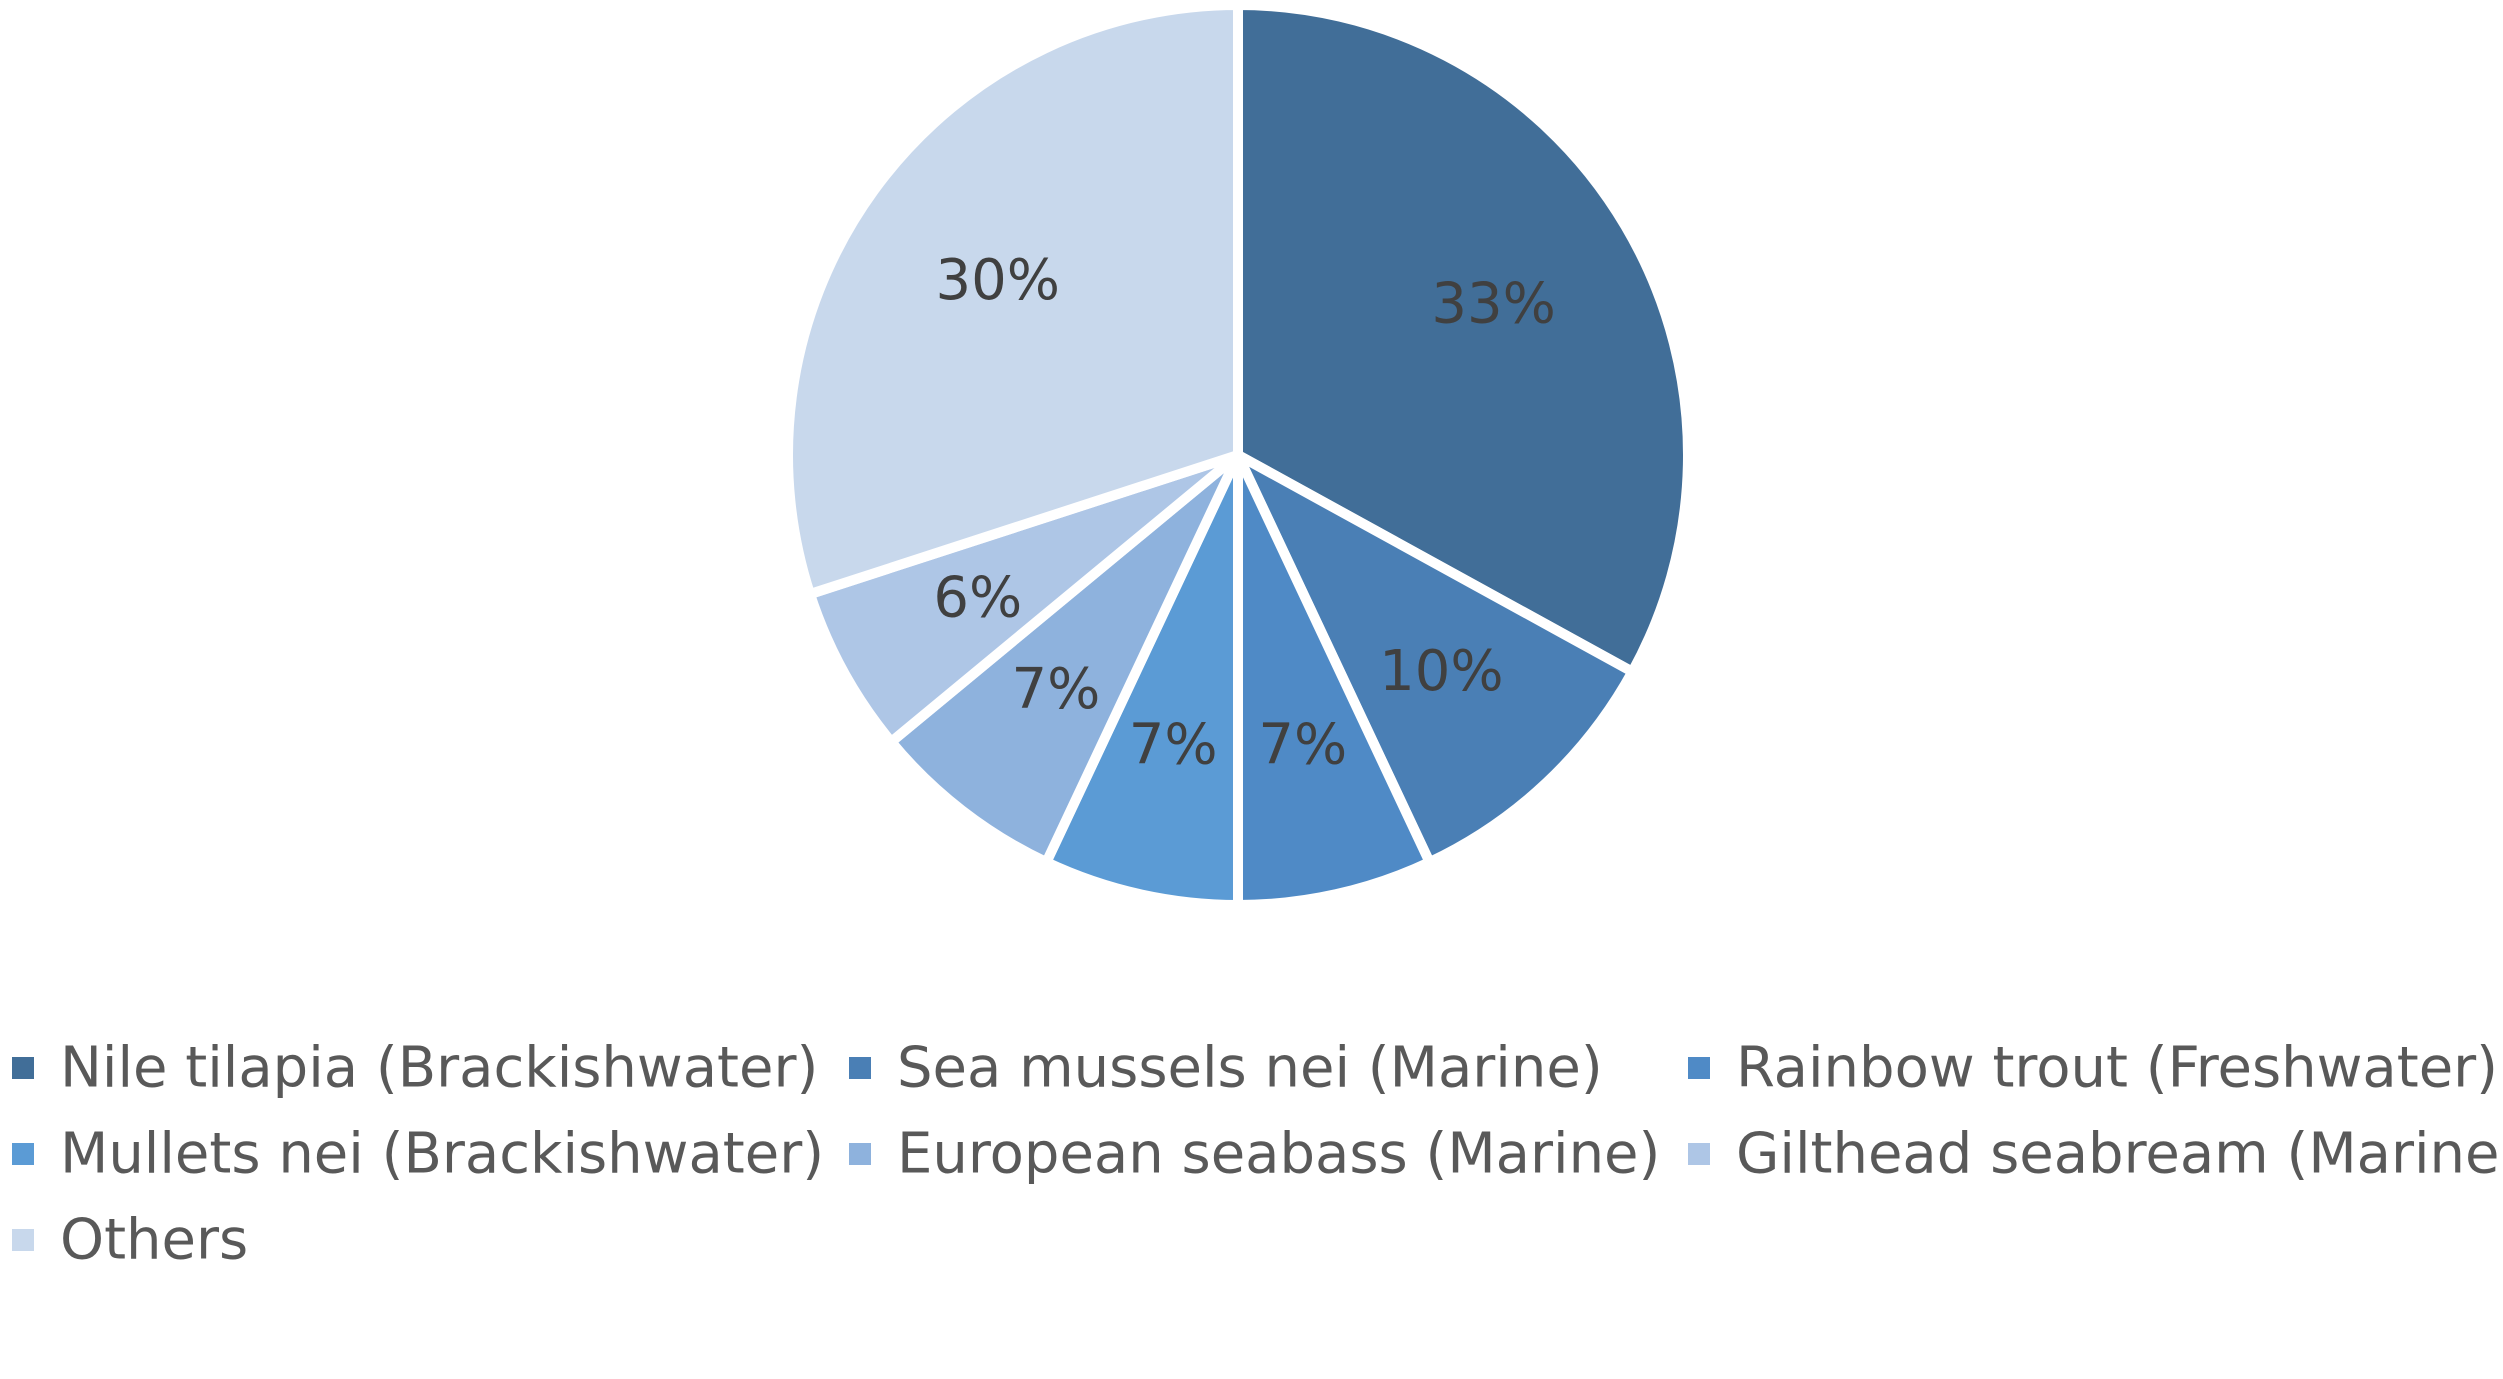 The height and width of the screenshot is (1379, 2503). What do you see at coordinates (1493, 303) in the screenshot?
I see `slice-data-label-1: 33%` at bounding box center [1493, 303].